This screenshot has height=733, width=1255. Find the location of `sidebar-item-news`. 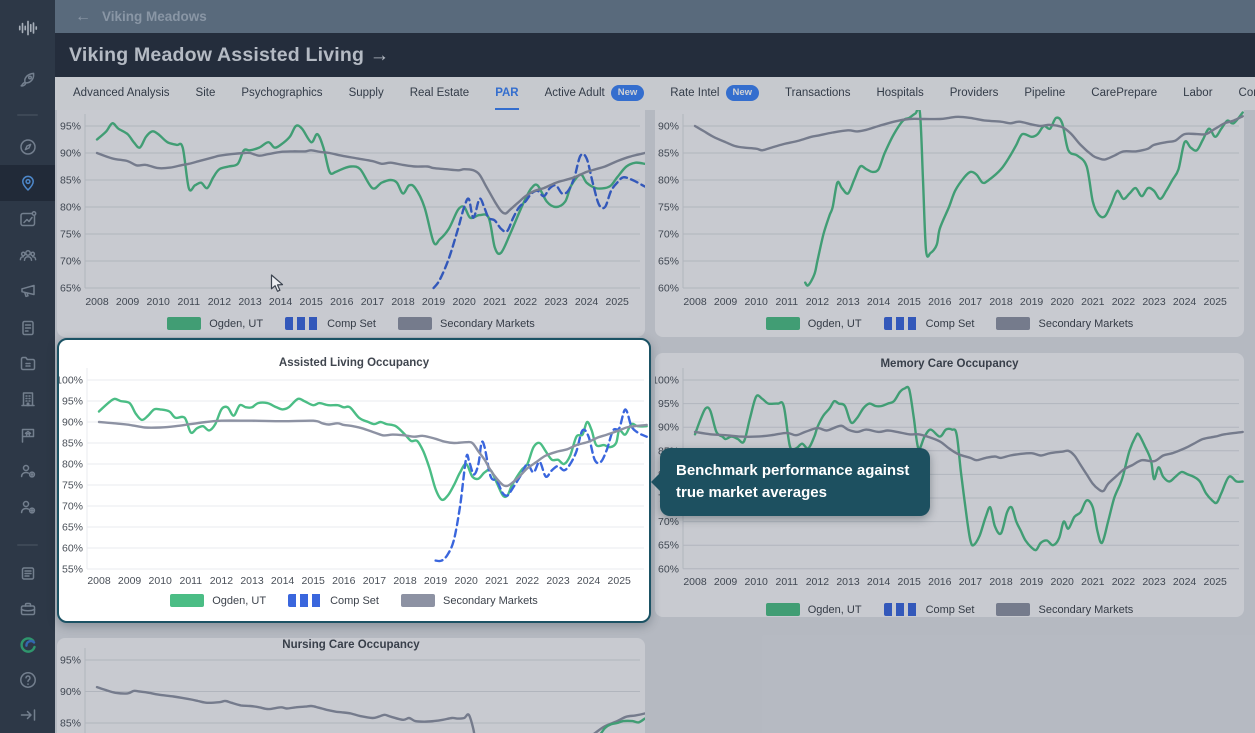

sidebar-item-news is located at coordinates (27, 573).